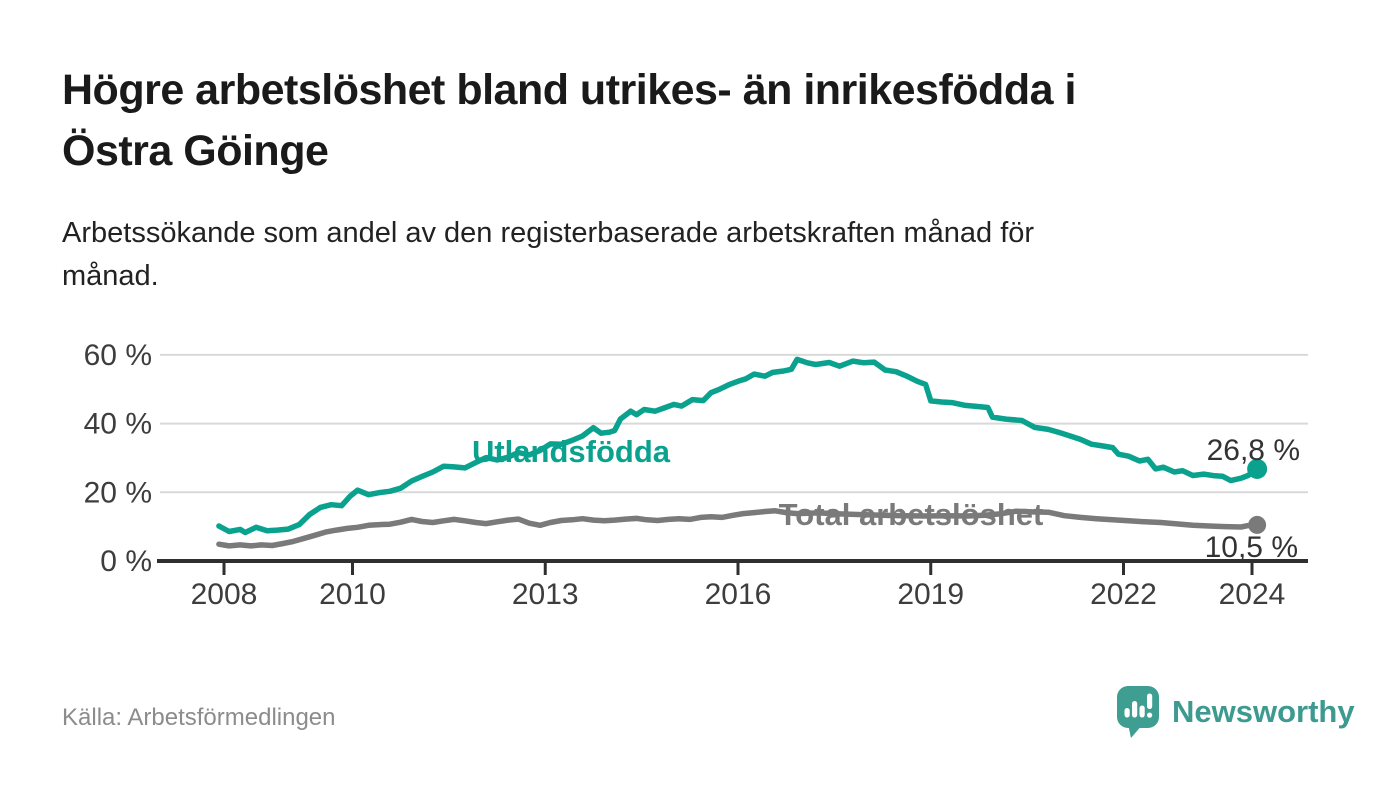 This screenshot has height=794, width=1400. I want to click on y-tick-label-60: 60 %, so click(118, 355).